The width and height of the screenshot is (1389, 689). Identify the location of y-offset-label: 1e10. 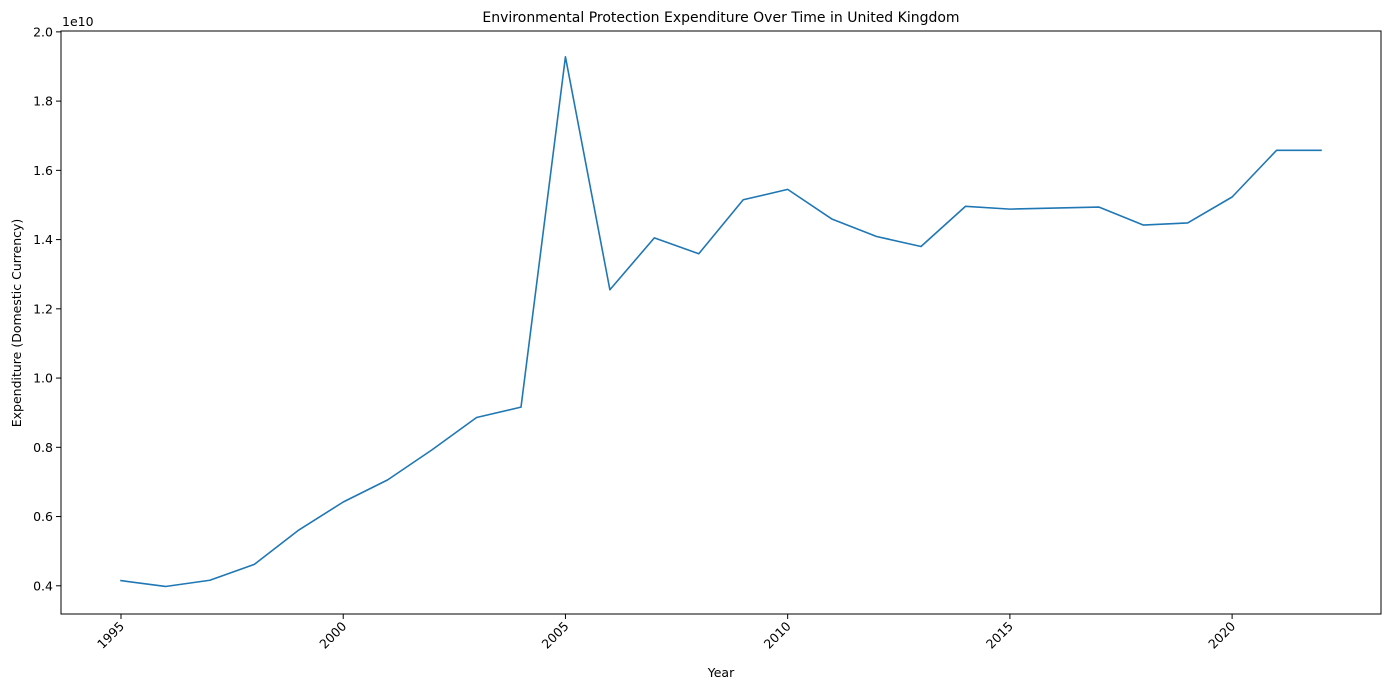
(78, 21).